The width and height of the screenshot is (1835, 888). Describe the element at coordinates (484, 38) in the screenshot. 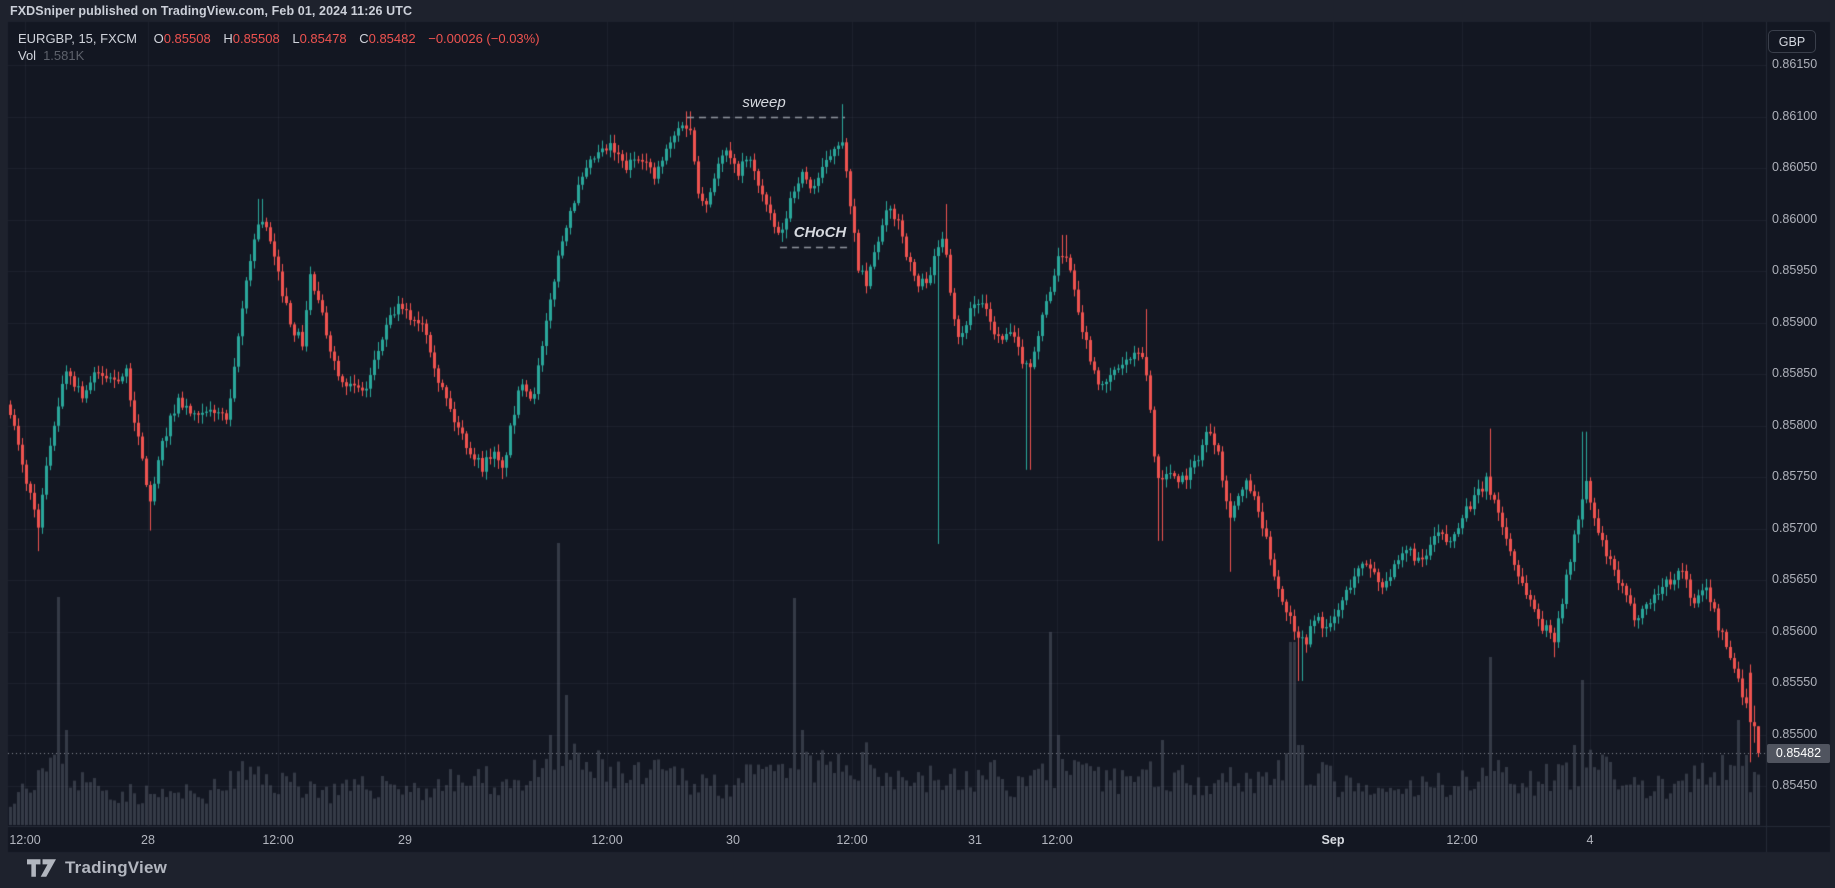

I see `change-value: −0.00026 (−0.03%)` at that location.